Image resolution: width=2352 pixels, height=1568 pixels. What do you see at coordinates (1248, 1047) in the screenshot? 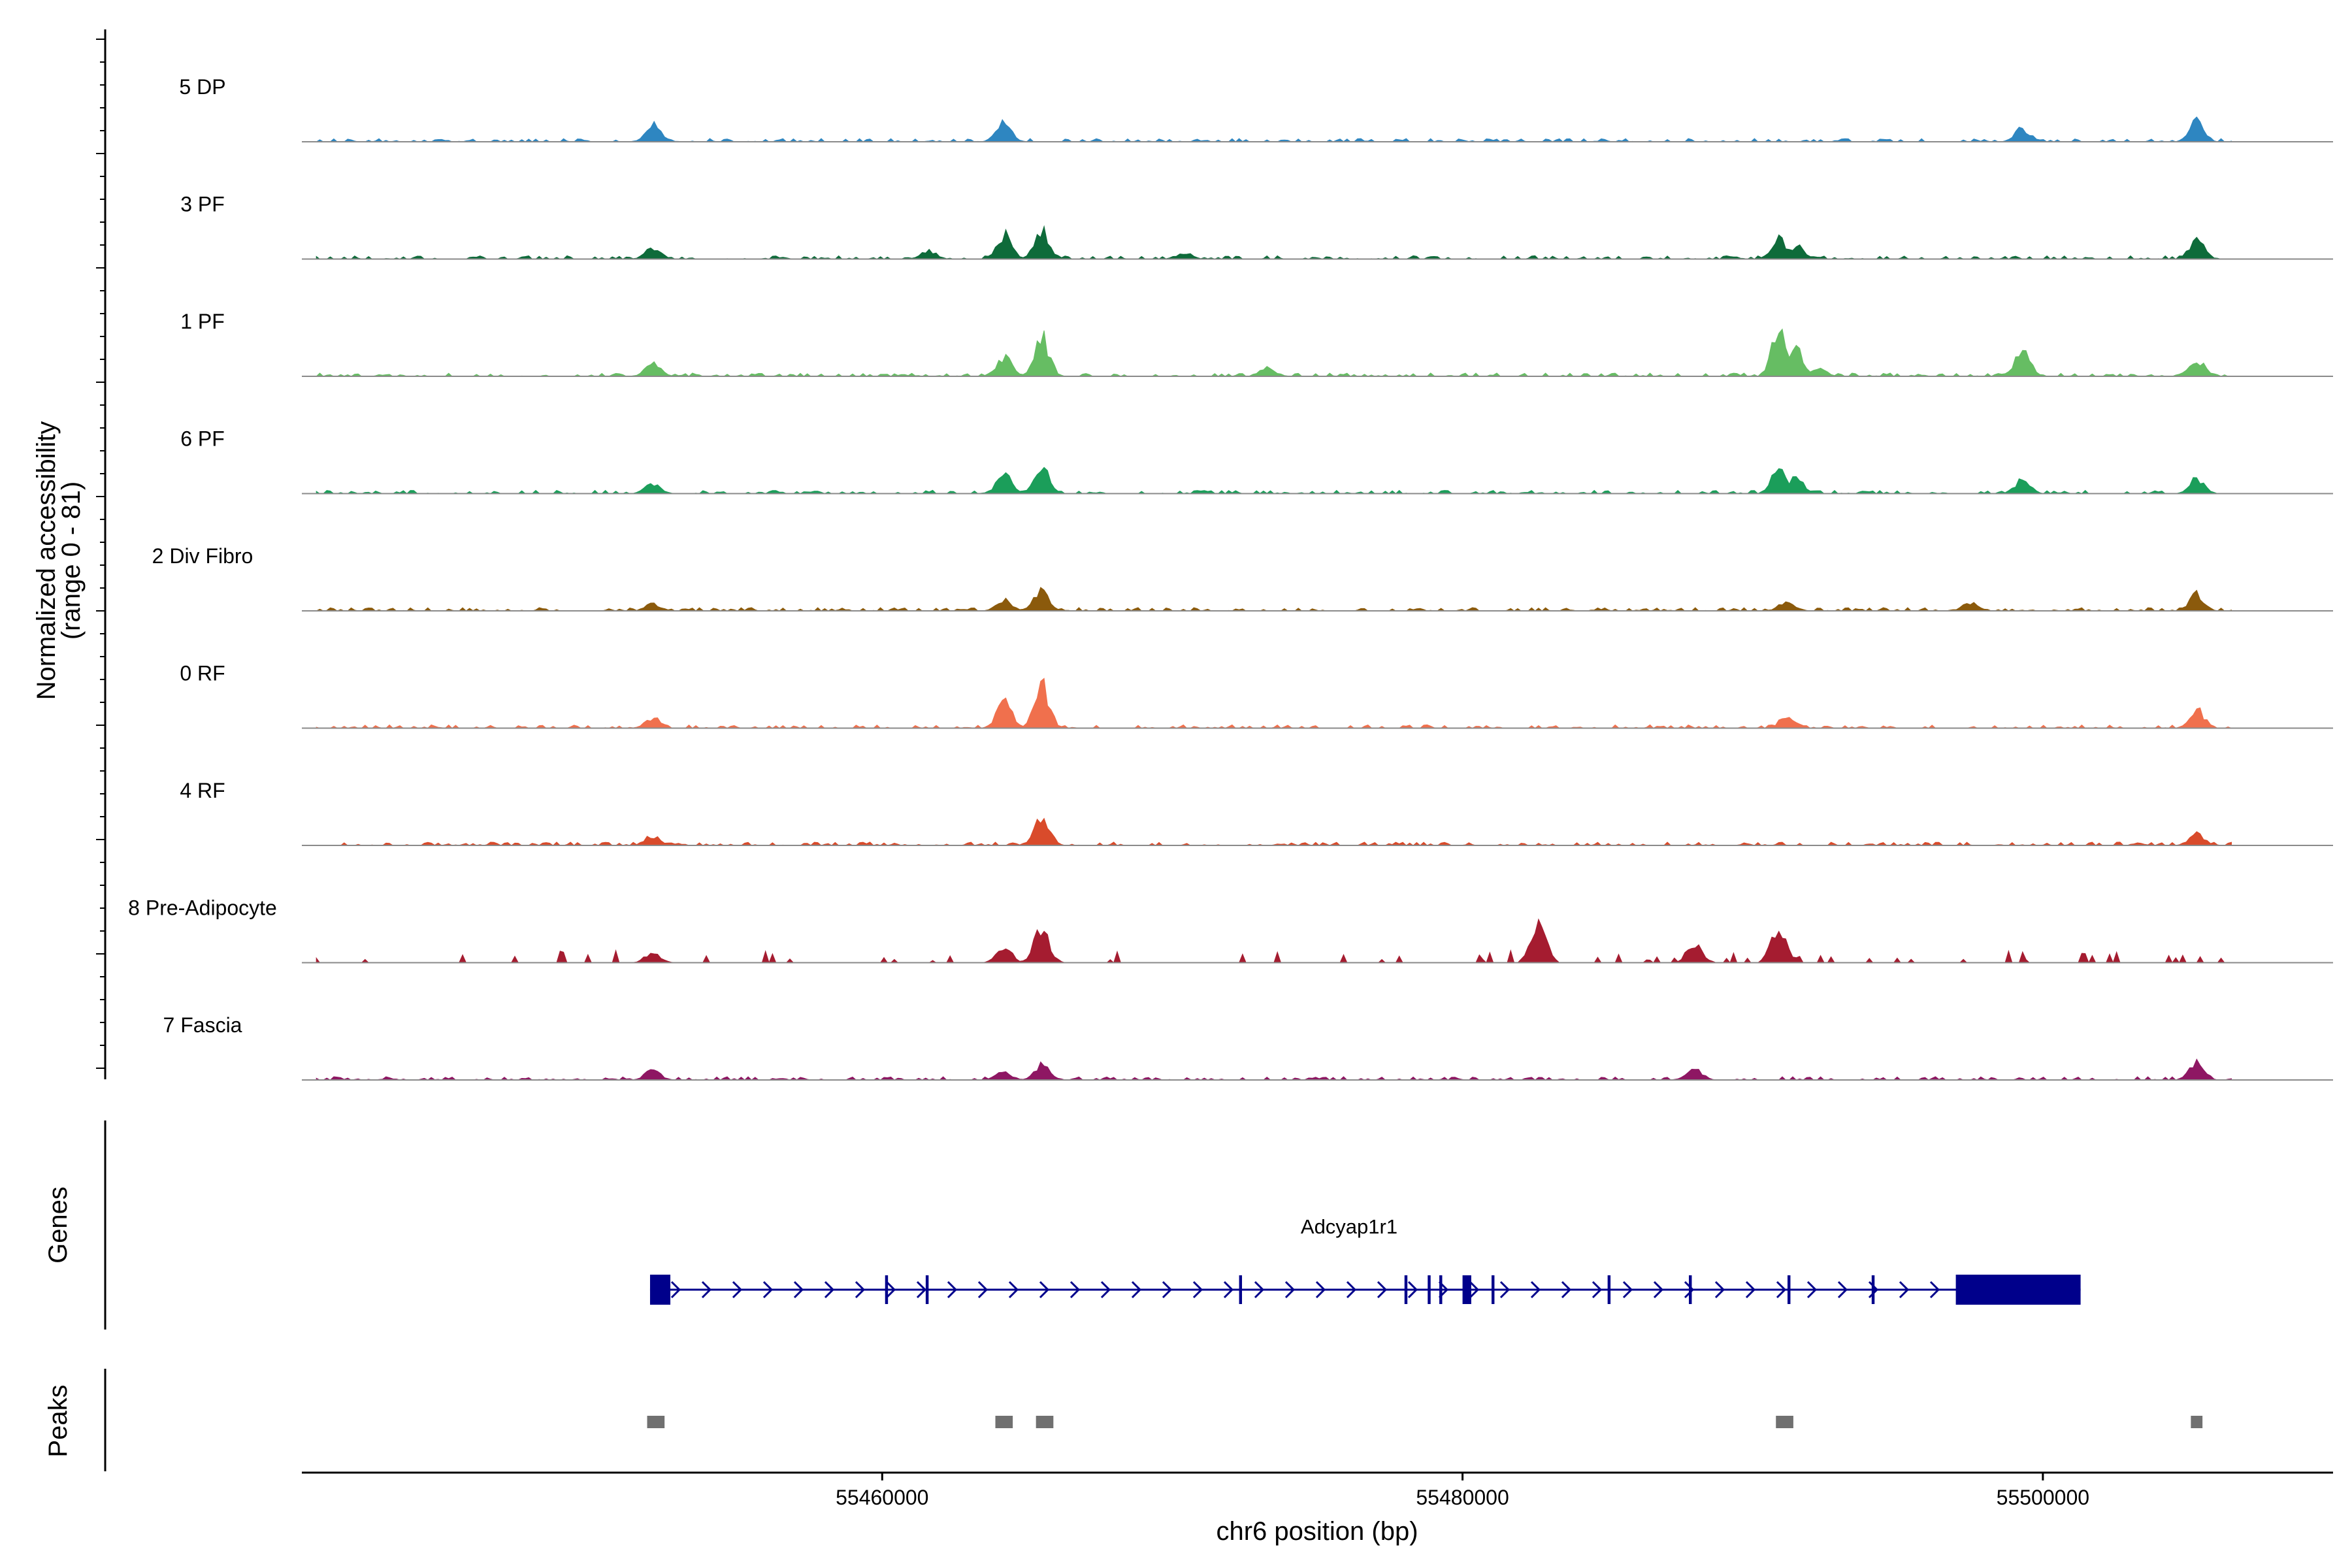
I see `track-7-fascia: 7 Fascia` at bounding box center [1248, 1047].